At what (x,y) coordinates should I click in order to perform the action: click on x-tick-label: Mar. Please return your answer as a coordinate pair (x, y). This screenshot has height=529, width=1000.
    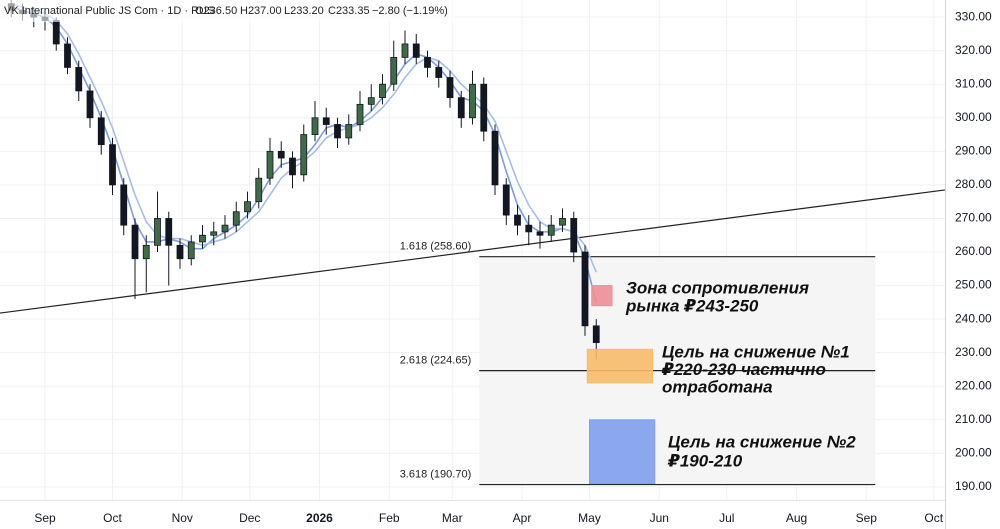
    Looking at the image, I should click on (452, 518).